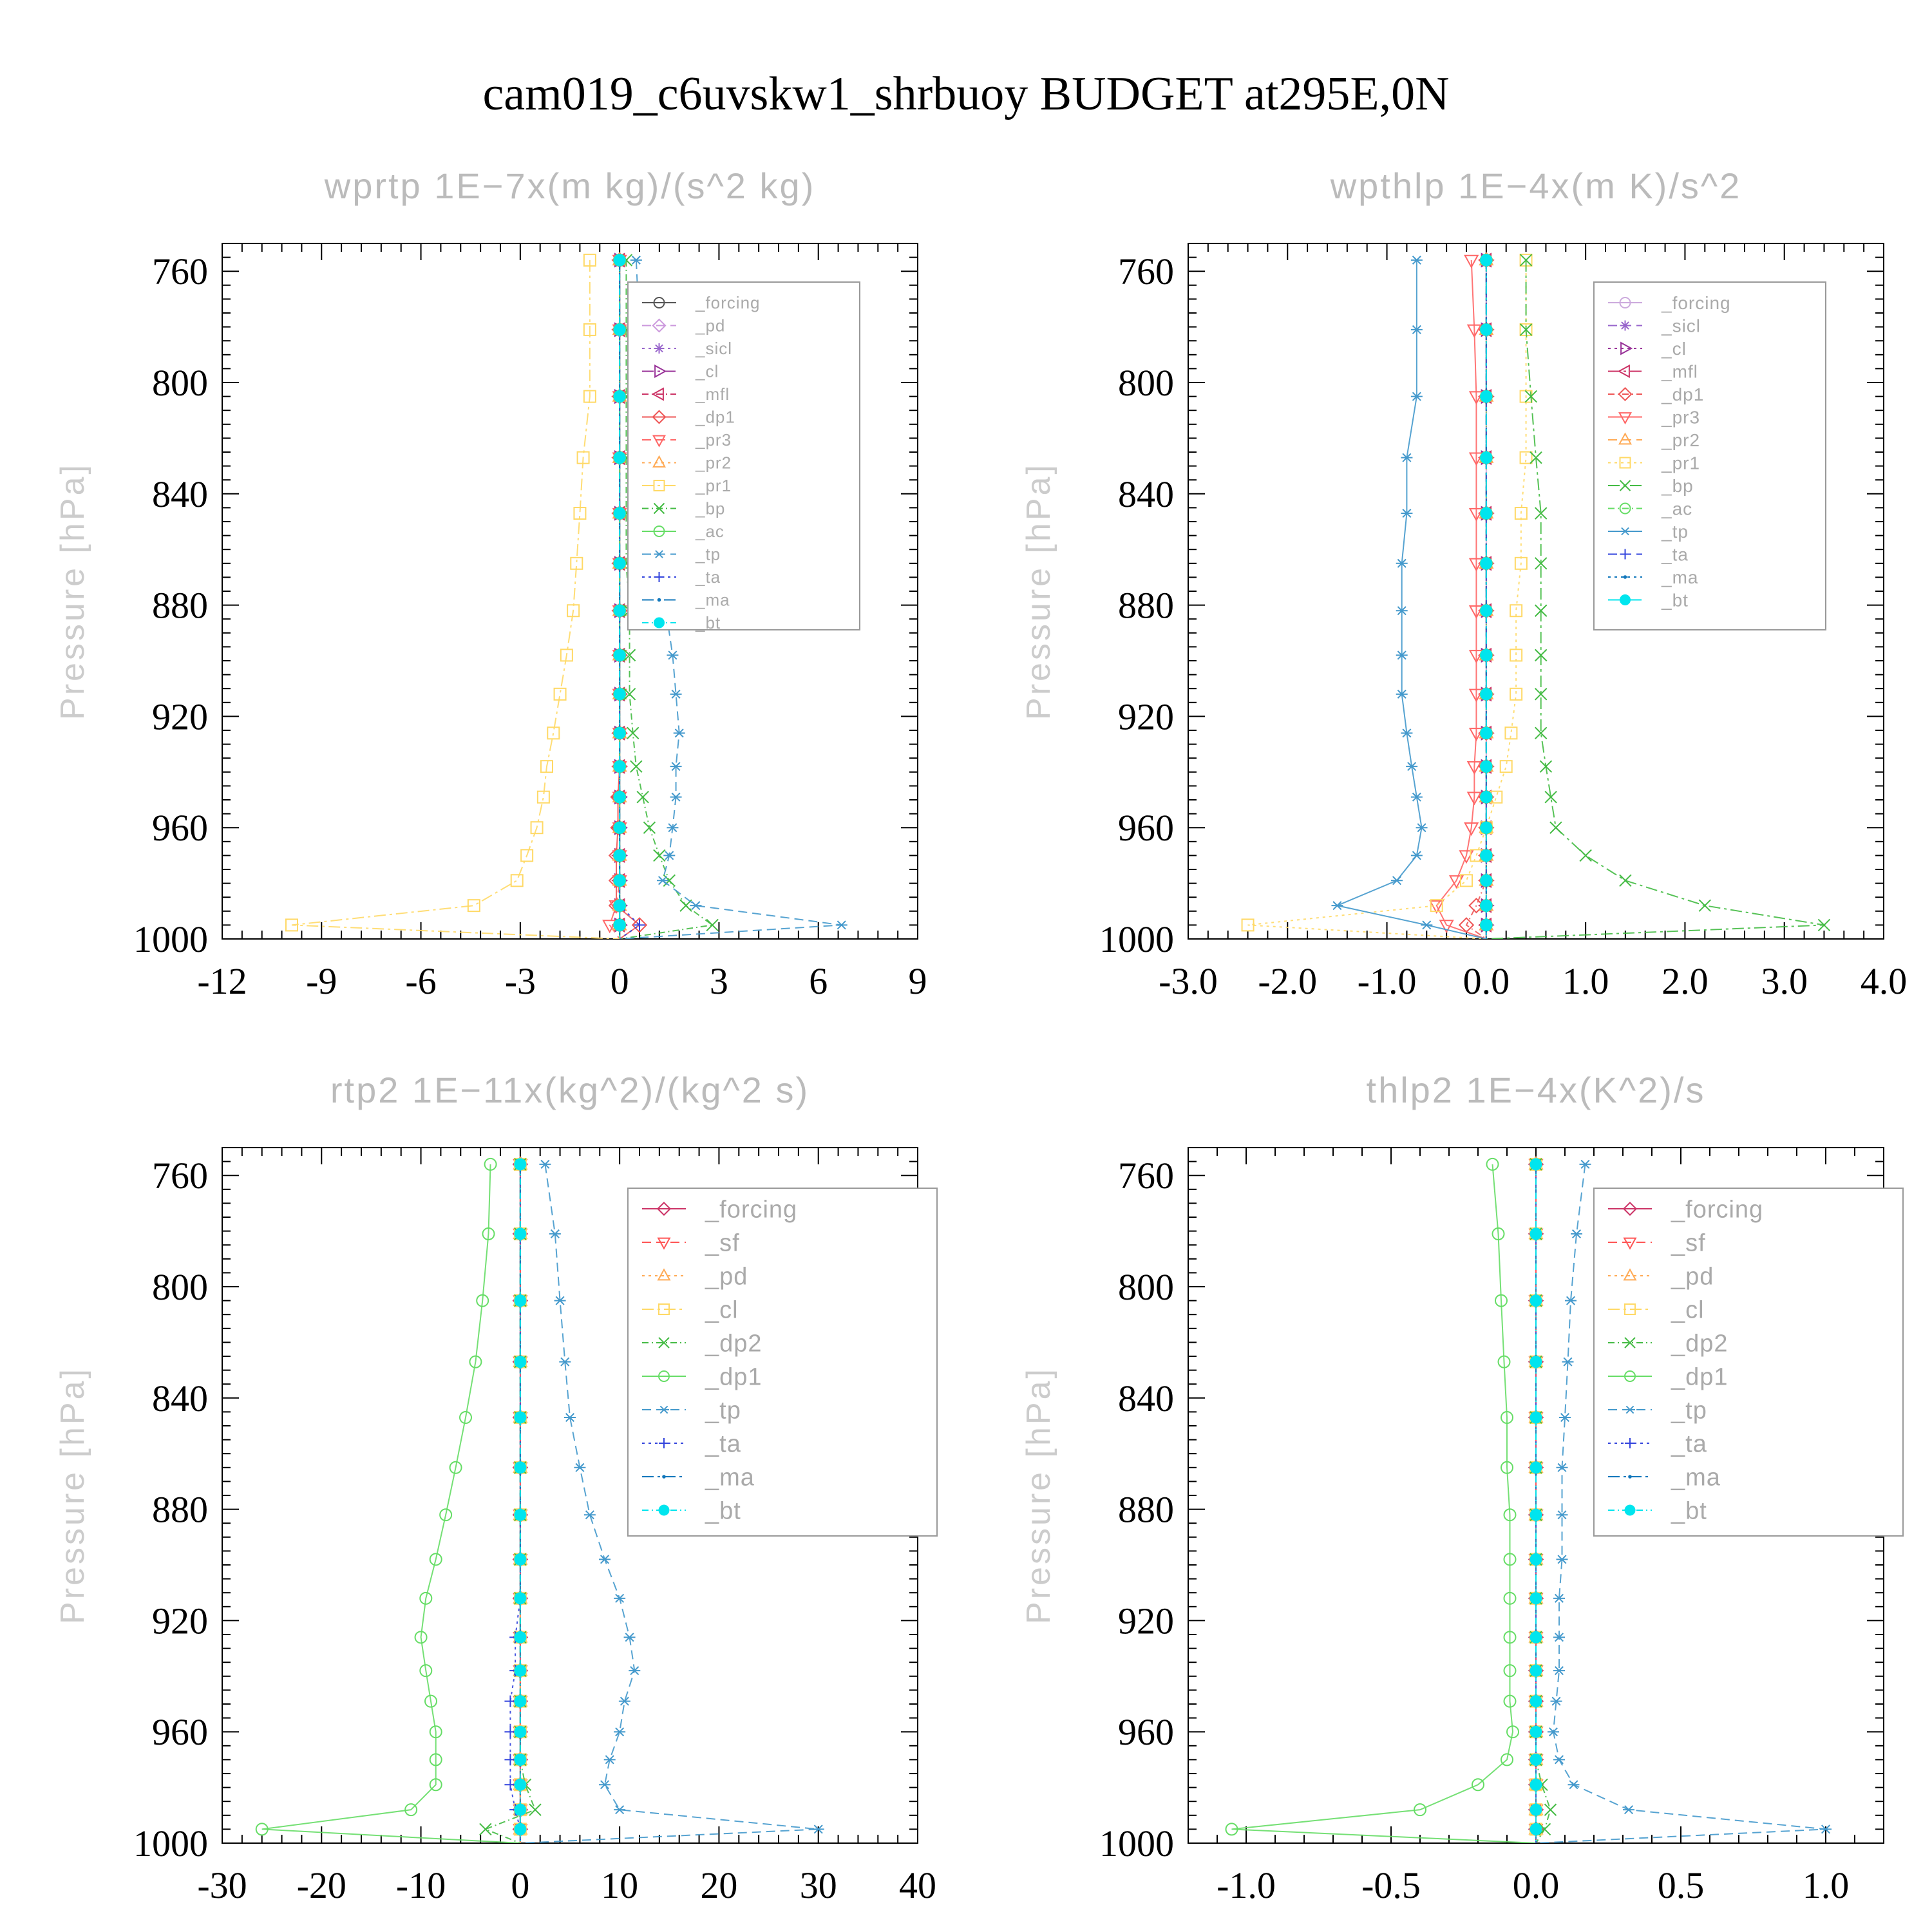 This screenshot has width=1932, height=1932. I want to click on legend-label: _bp, so click(710, 509).